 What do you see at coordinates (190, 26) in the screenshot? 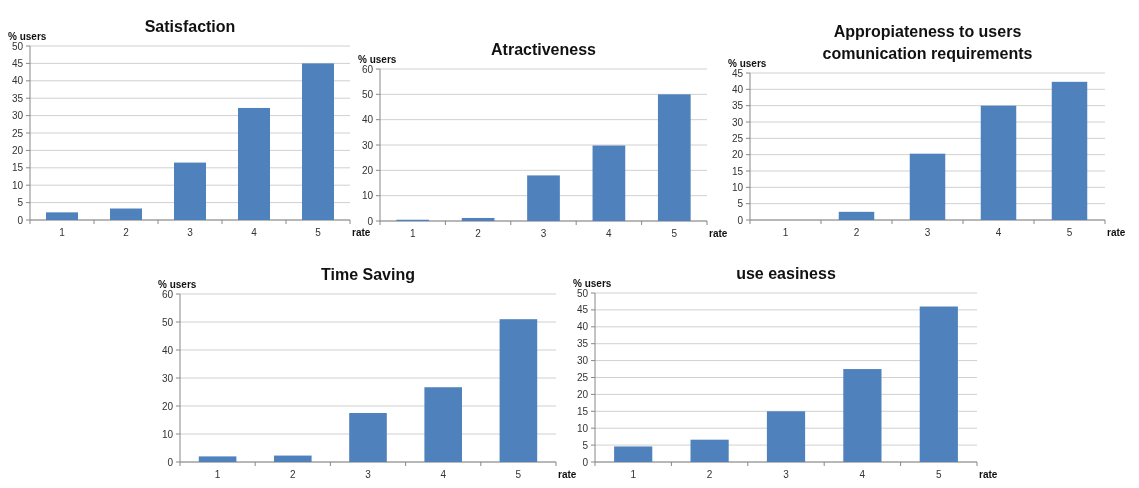
I see `chart-title: Satisfaction` at bounding box center [190, 26].